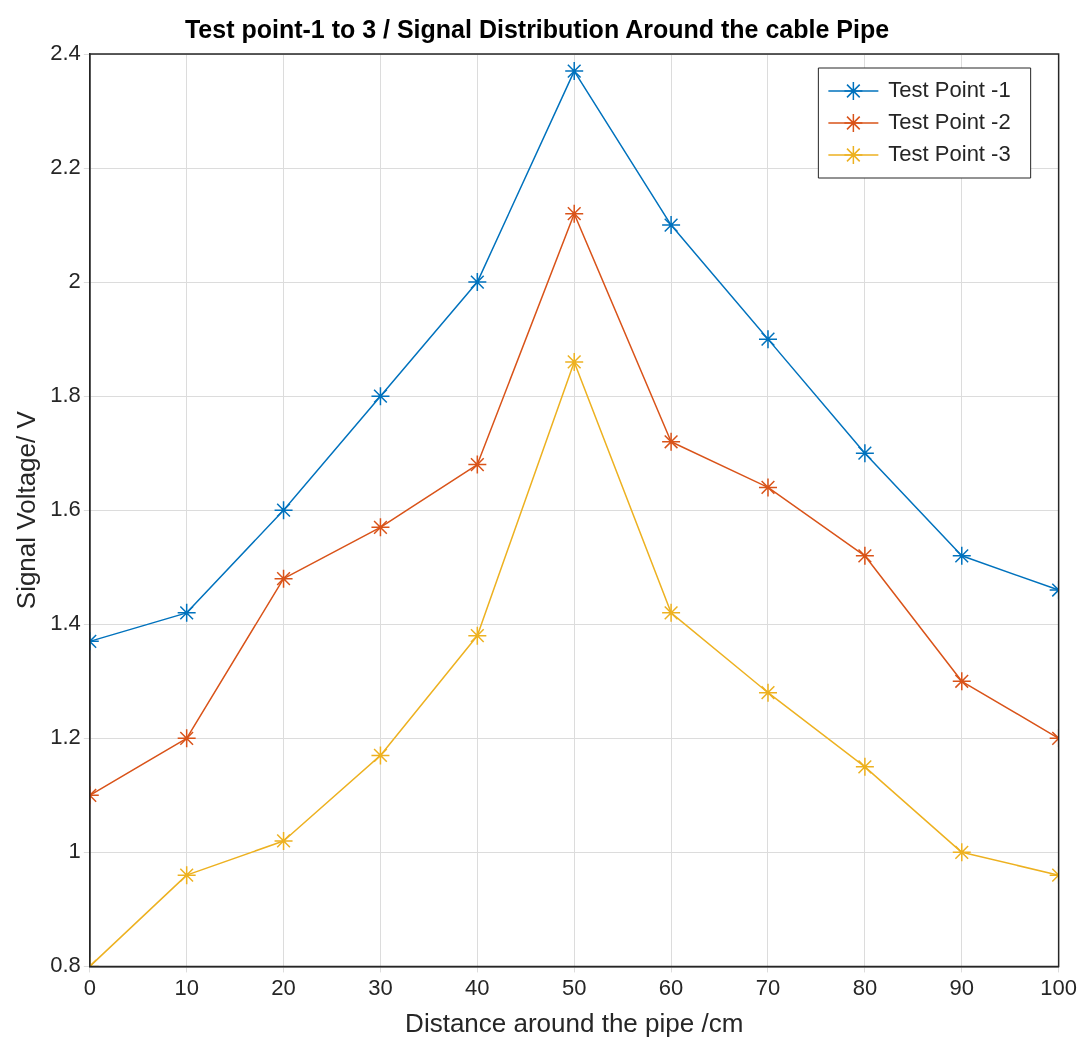  Describe the element at coordinates (949, 90) in the screenshot. I see `legend-label: Test Point -1` at that location.